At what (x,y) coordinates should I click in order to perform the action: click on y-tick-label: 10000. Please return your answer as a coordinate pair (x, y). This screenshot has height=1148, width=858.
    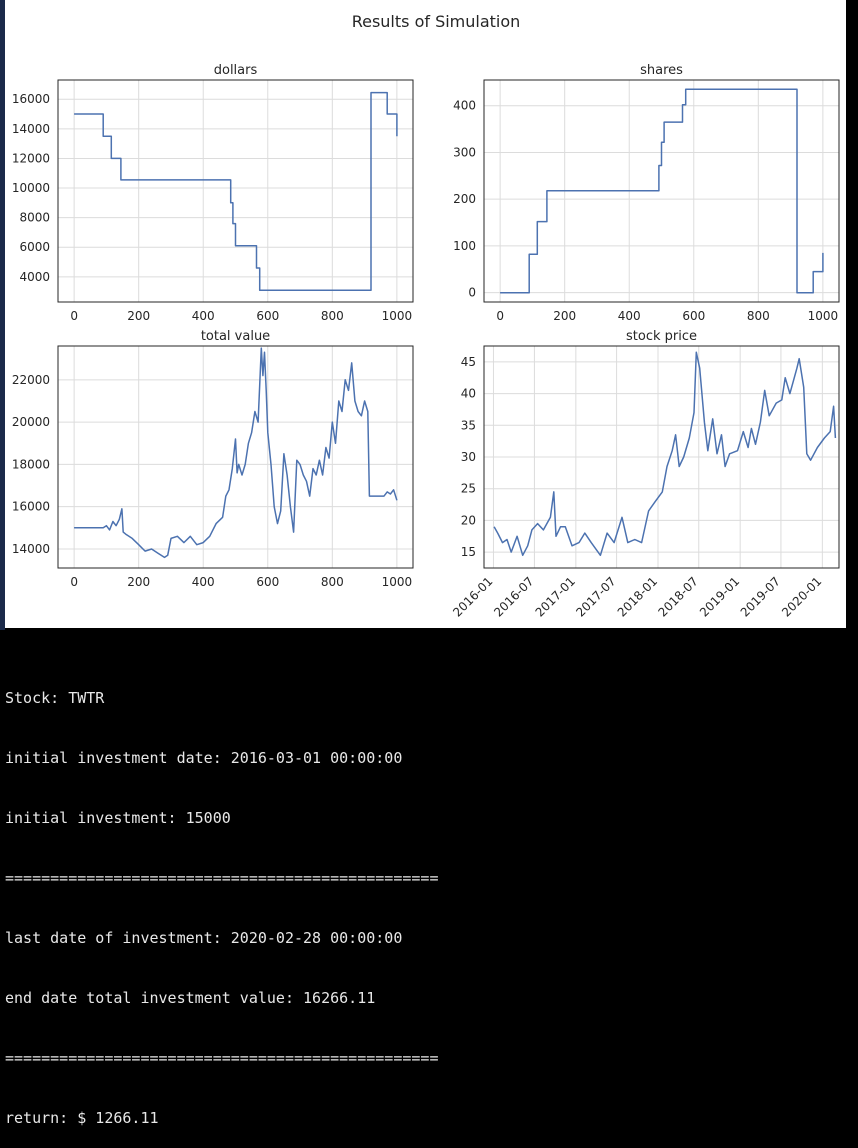
    Looking at the image, I should click on (31, 188).